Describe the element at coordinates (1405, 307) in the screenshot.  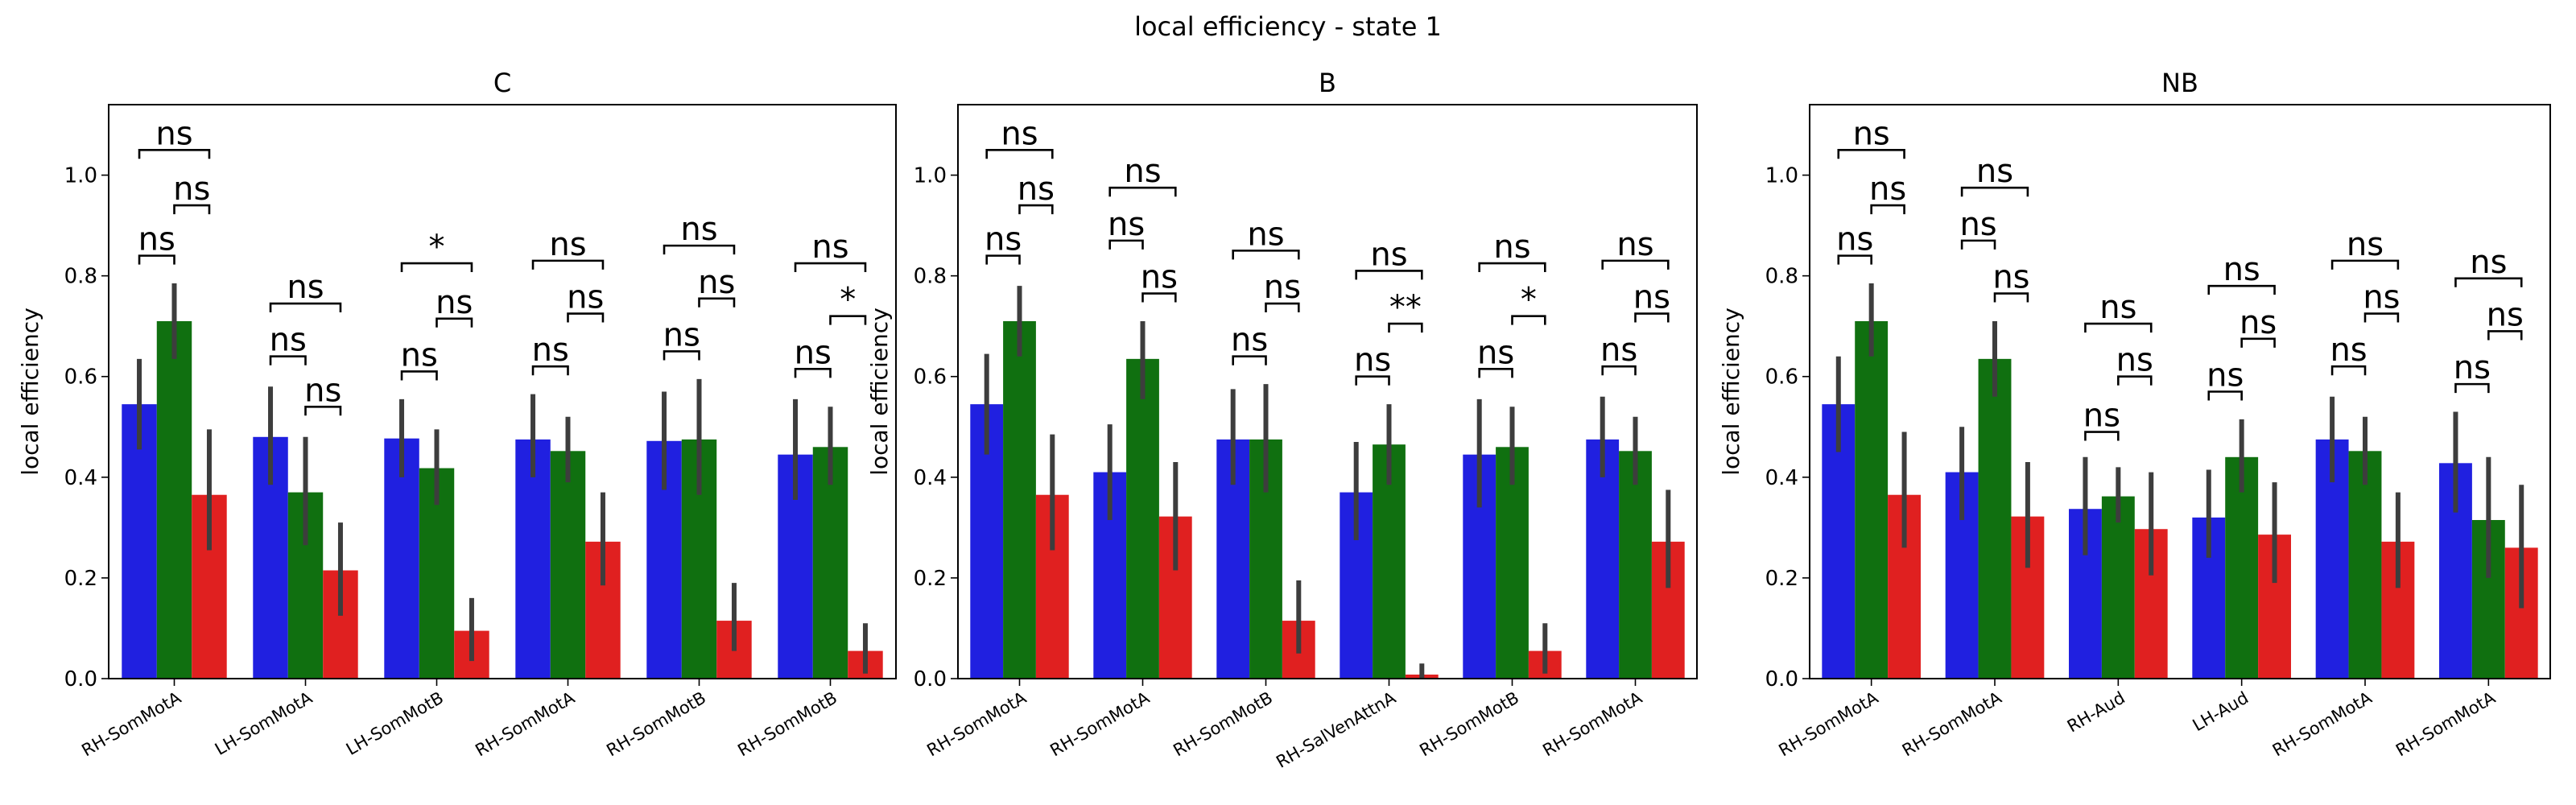
I see `significance-label: **` at that location.